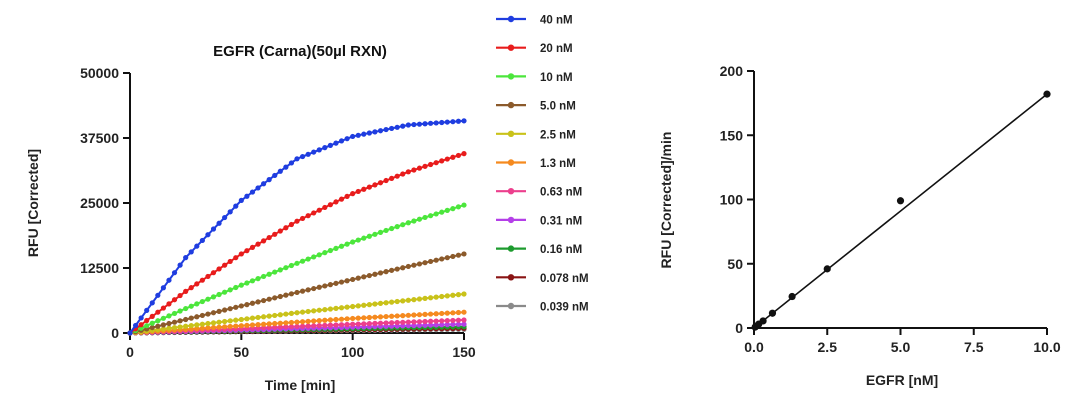 The image size is (1065, 398). I want to click on legend-item: 0.16 nM, so click(539, 250).